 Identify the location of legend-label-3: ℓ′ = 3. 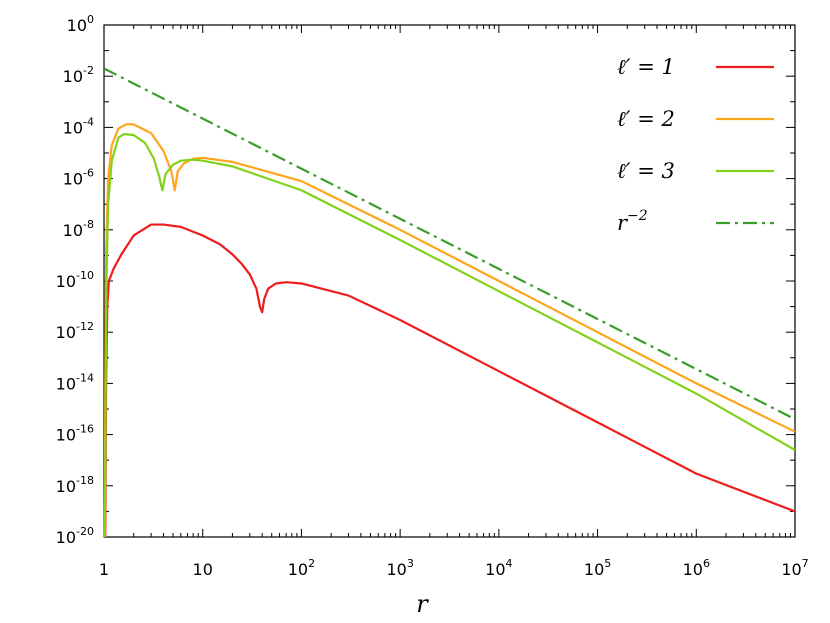
(646, 171).